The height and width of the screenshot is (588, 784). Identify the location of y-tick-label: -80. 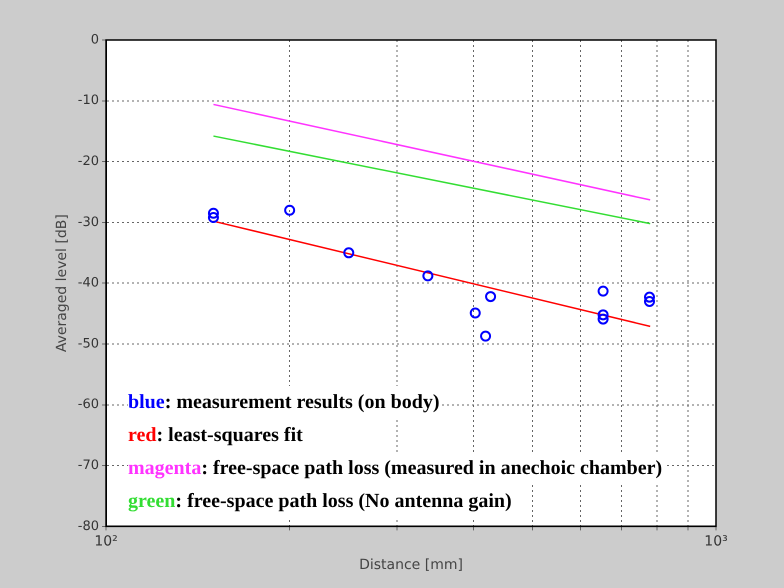
(89, 526).